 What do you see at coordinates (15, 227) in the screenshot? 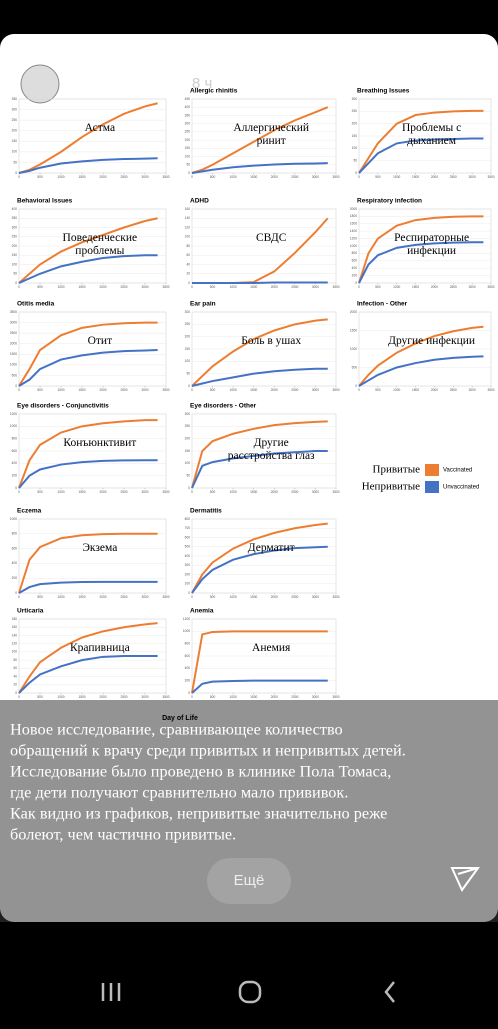
I see `y-tick-label: 300` at bounding box center [15, 227].